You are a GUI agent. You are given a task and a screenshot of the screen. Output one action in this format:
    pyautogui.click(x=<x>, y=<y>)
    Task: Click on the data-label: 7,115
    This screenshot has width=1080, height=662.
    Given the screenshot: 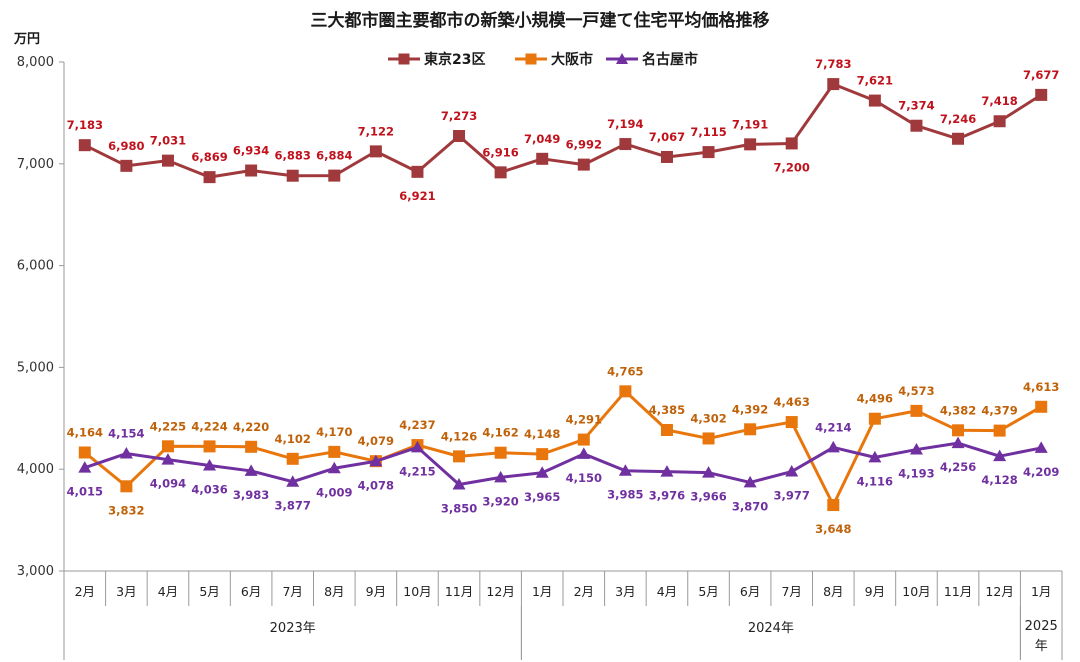 What is the action you would take?
    pyautogui.click(x=708, y=132)
    